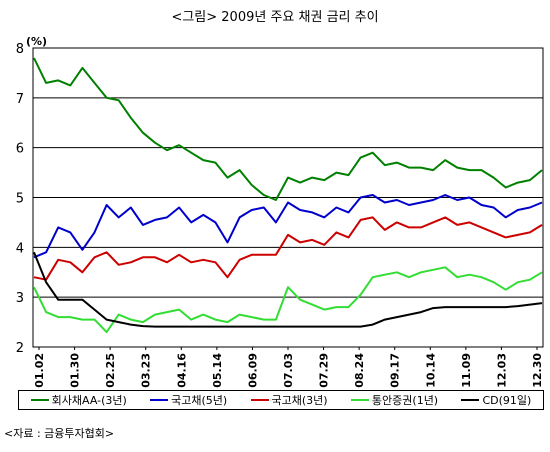 This screenshot has width=550, height=452. Describe the element at coordinates (181, 370) in the screenshot. I see `x-tick-label: 04.16` at that location.